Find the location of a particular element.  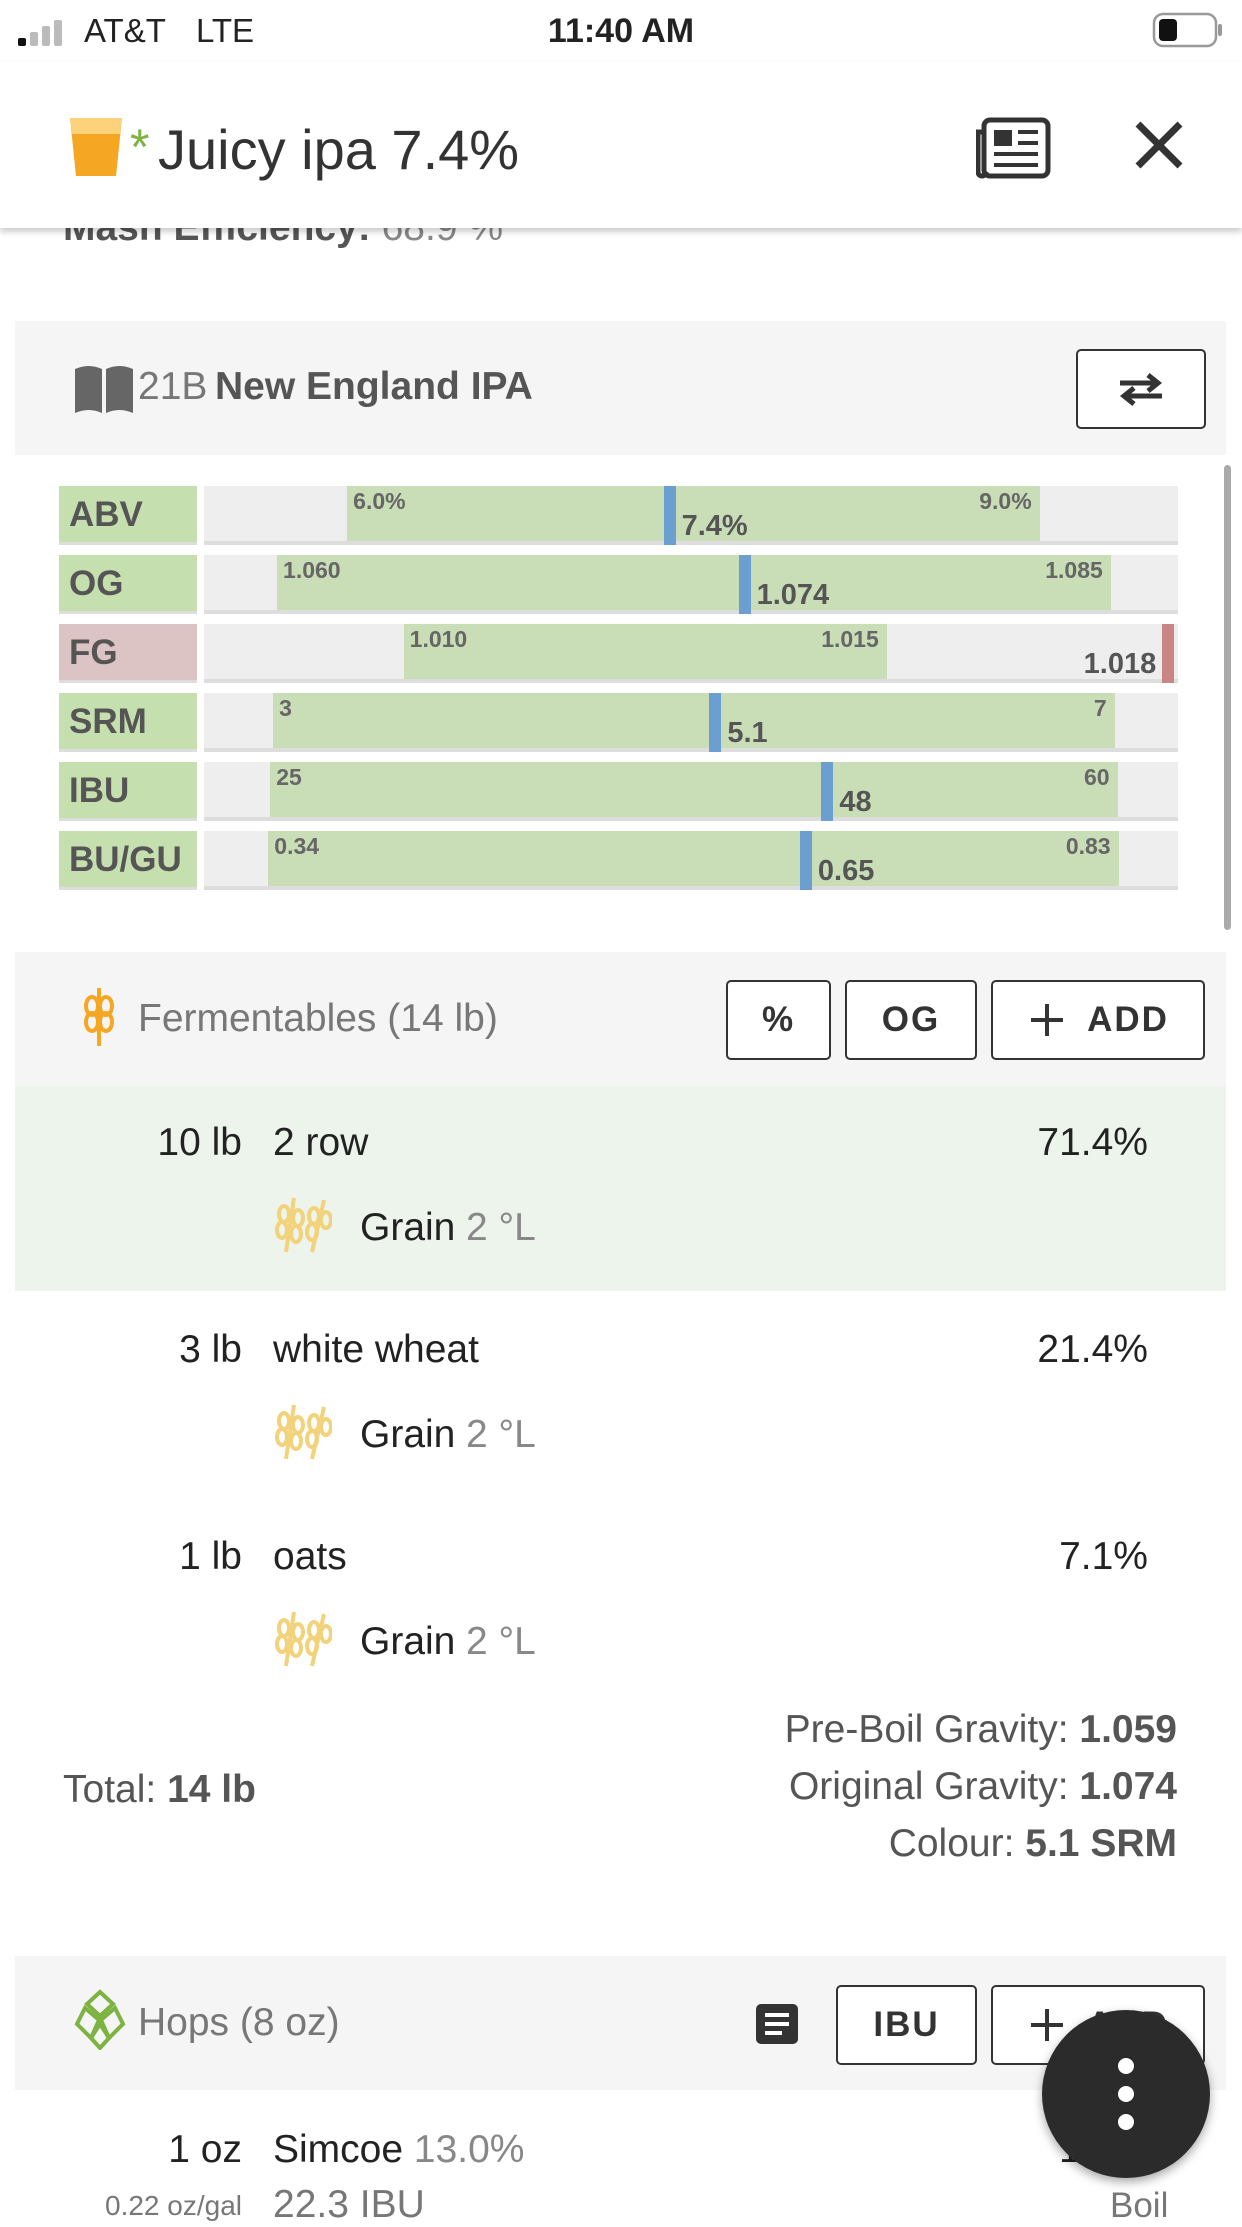

style-header: 21B New England IPA is located at coordinates (620, 388).